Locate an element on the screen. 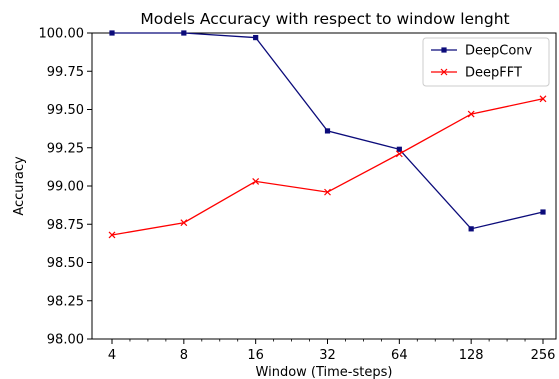  legend-marker-deepconv is located at coordinates (444, 50).